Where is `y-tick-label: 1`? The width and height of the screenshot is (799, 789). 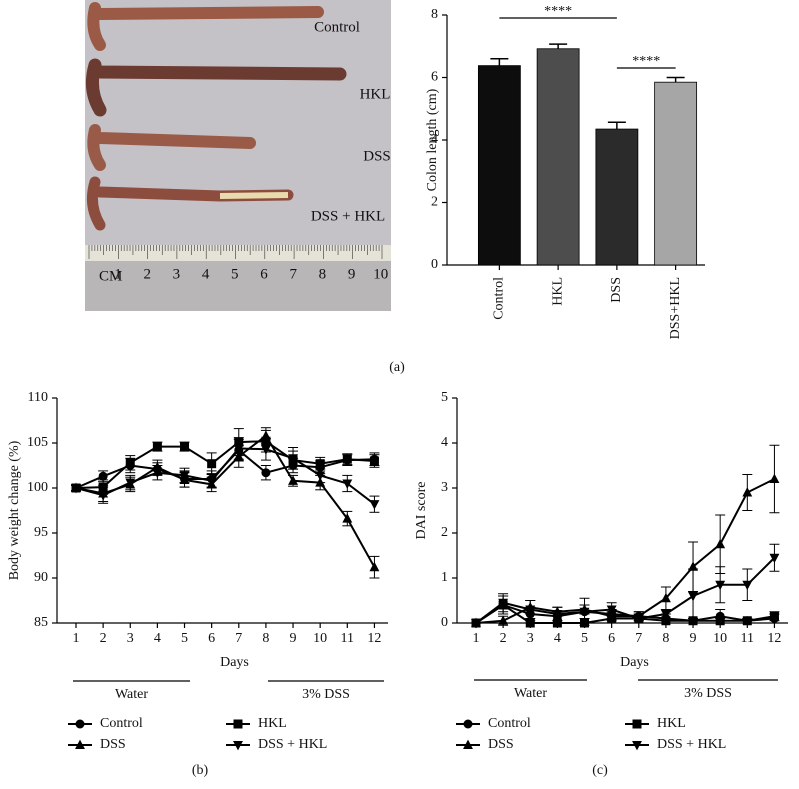 y-tick-label: 1 is located at coordinates (444, 577).